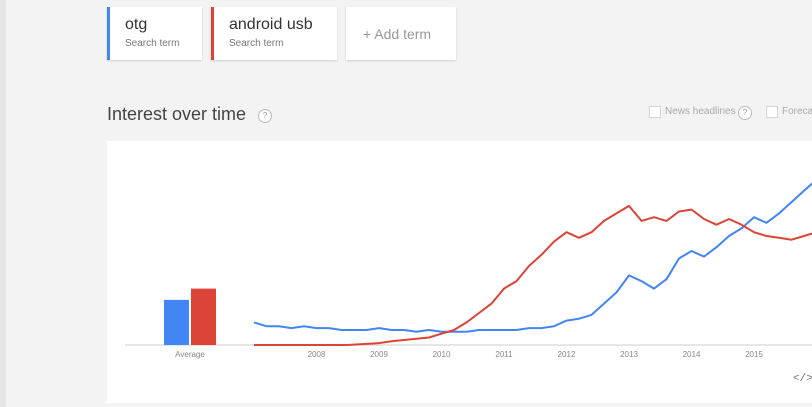 The width and height of the screenshot is (812, 407). Describe the element at coordinates (397, 34) in the screenshot. I see `add-term-label: + Add term` at that location.